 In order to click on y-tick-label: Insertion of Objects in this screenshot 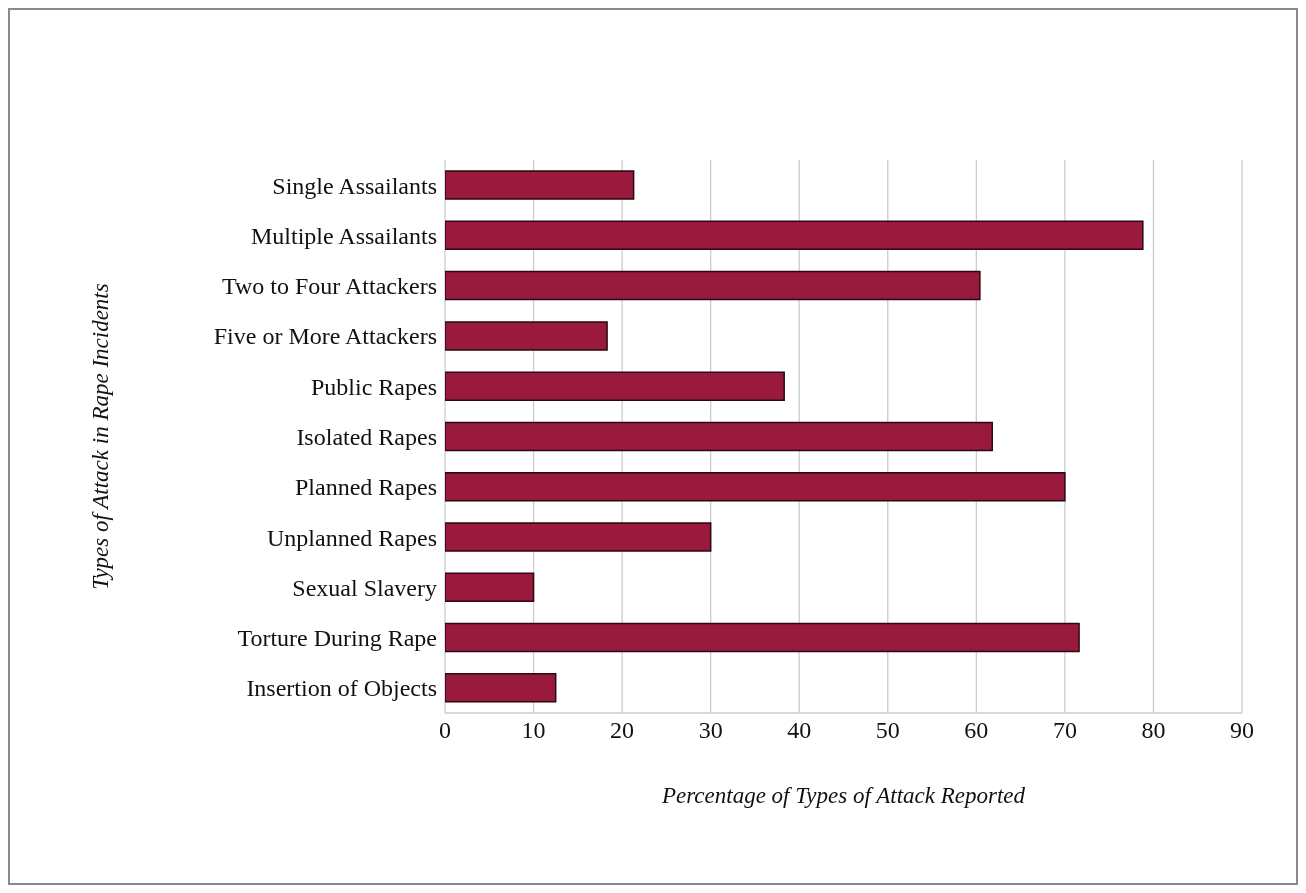, I will do `click(341, 688)`.